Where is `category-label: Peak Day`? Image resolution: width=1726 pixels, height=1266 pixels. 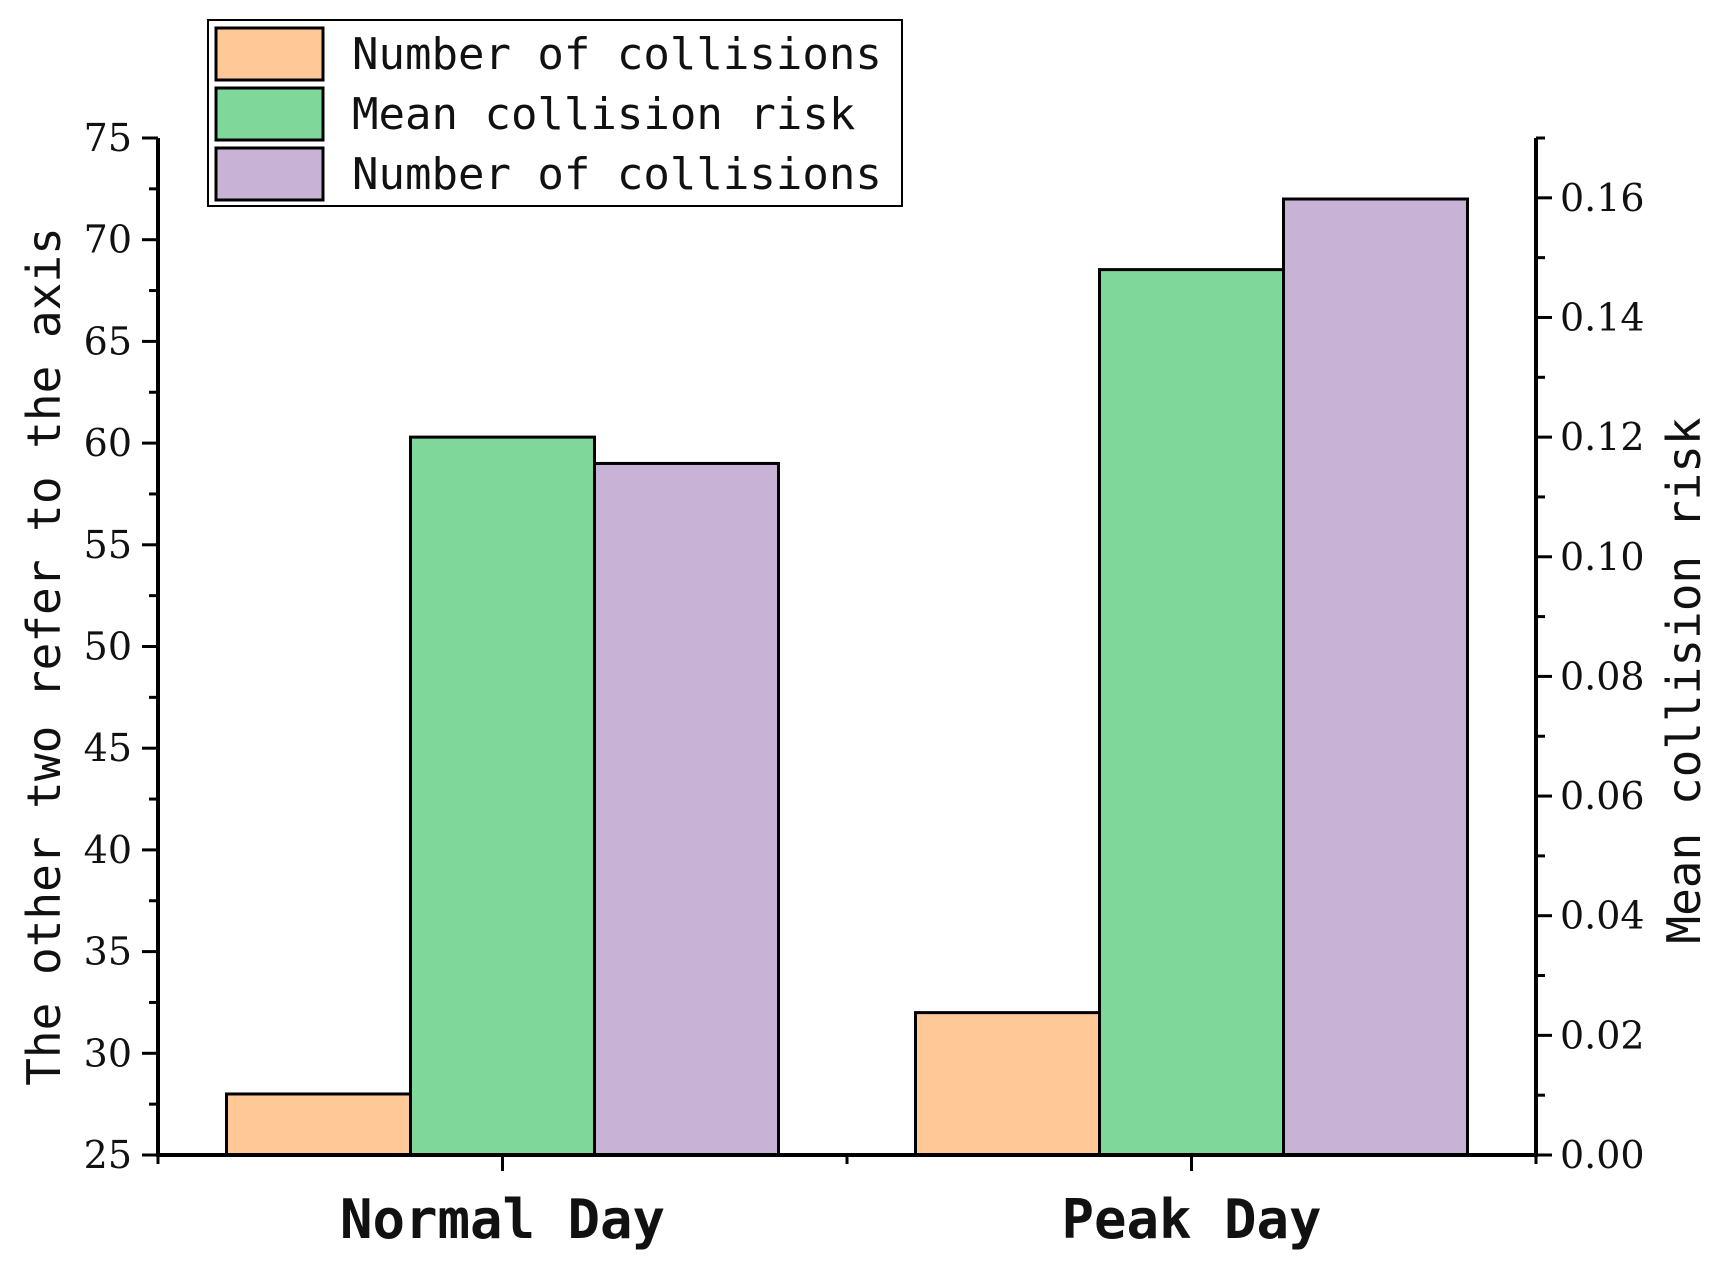
category-label: Peak Day is located at coordinates (1191, 1219).